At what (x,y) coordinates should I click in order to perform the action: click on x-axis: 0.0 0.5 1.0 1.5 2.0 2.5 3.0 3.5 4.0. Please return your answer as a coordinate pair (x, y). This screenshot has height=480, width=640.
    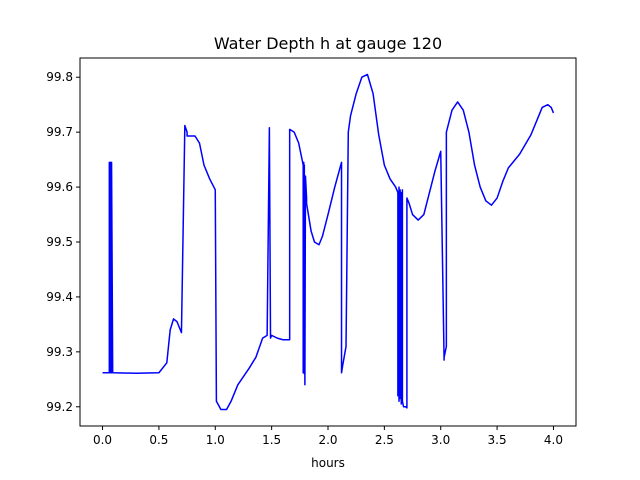
    Looking at the image, I should click on (328, 436).